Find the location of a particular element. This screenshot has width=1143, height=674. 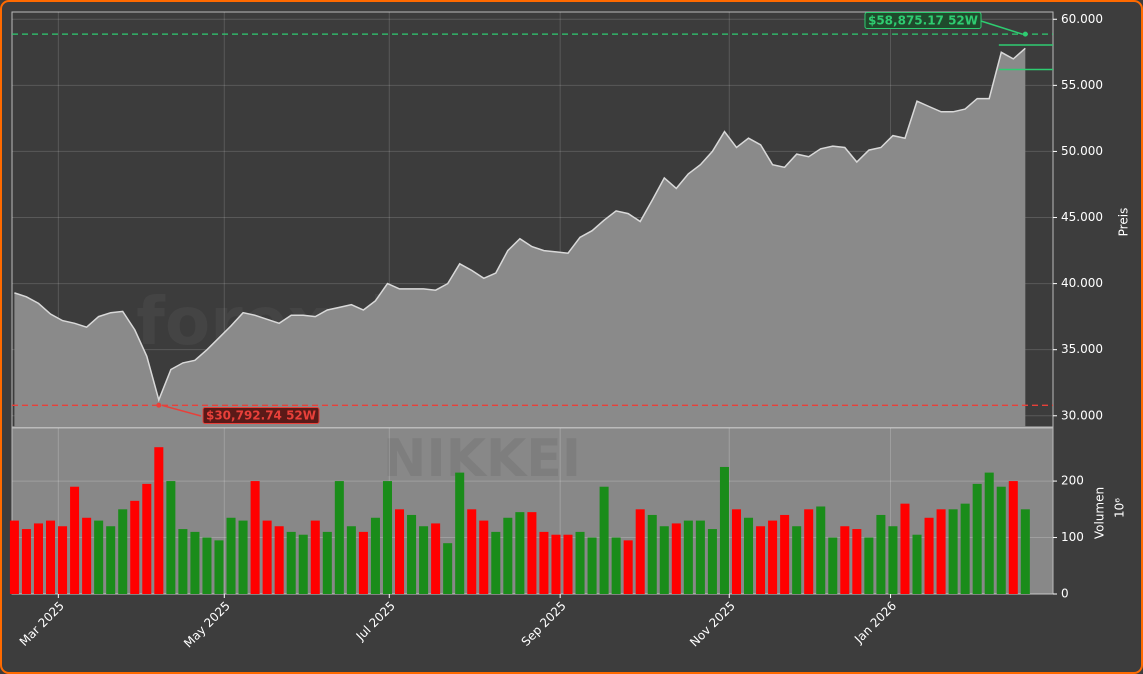

low-label: $30,792.74 52W is located at coordinates (261, 416).